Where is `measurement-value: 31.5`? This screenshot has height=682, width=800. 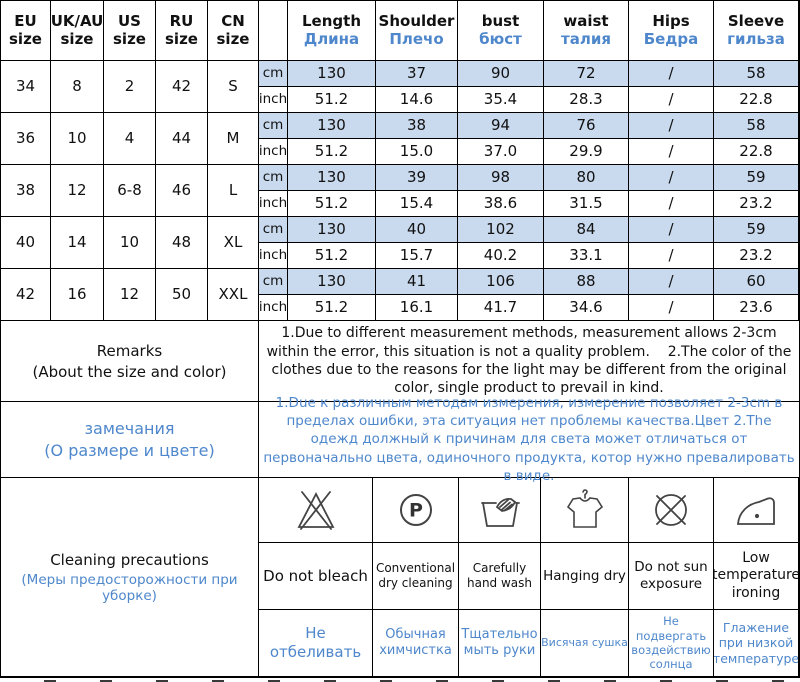 measurement-value: 31.5 is located at coordinates (586, 204).